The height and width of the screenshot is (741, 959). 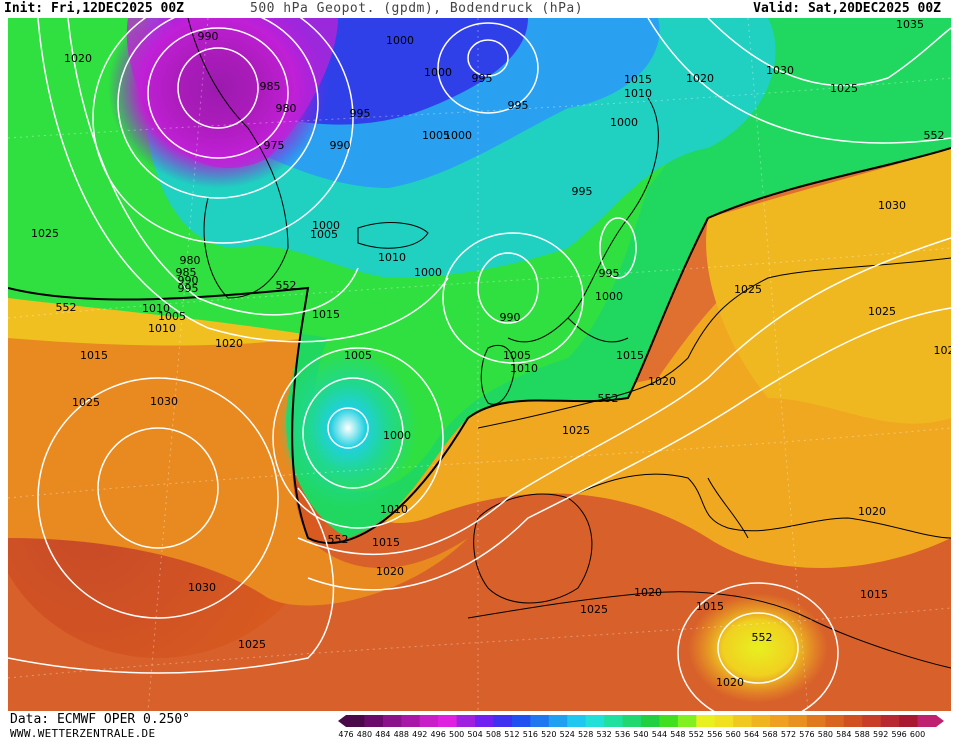 What do you see at coordinates (847, 8) in the screenshot?
I see `valid-time: Valid: Sat,20DEC2025 00Z` at bounding box center [847, 8].